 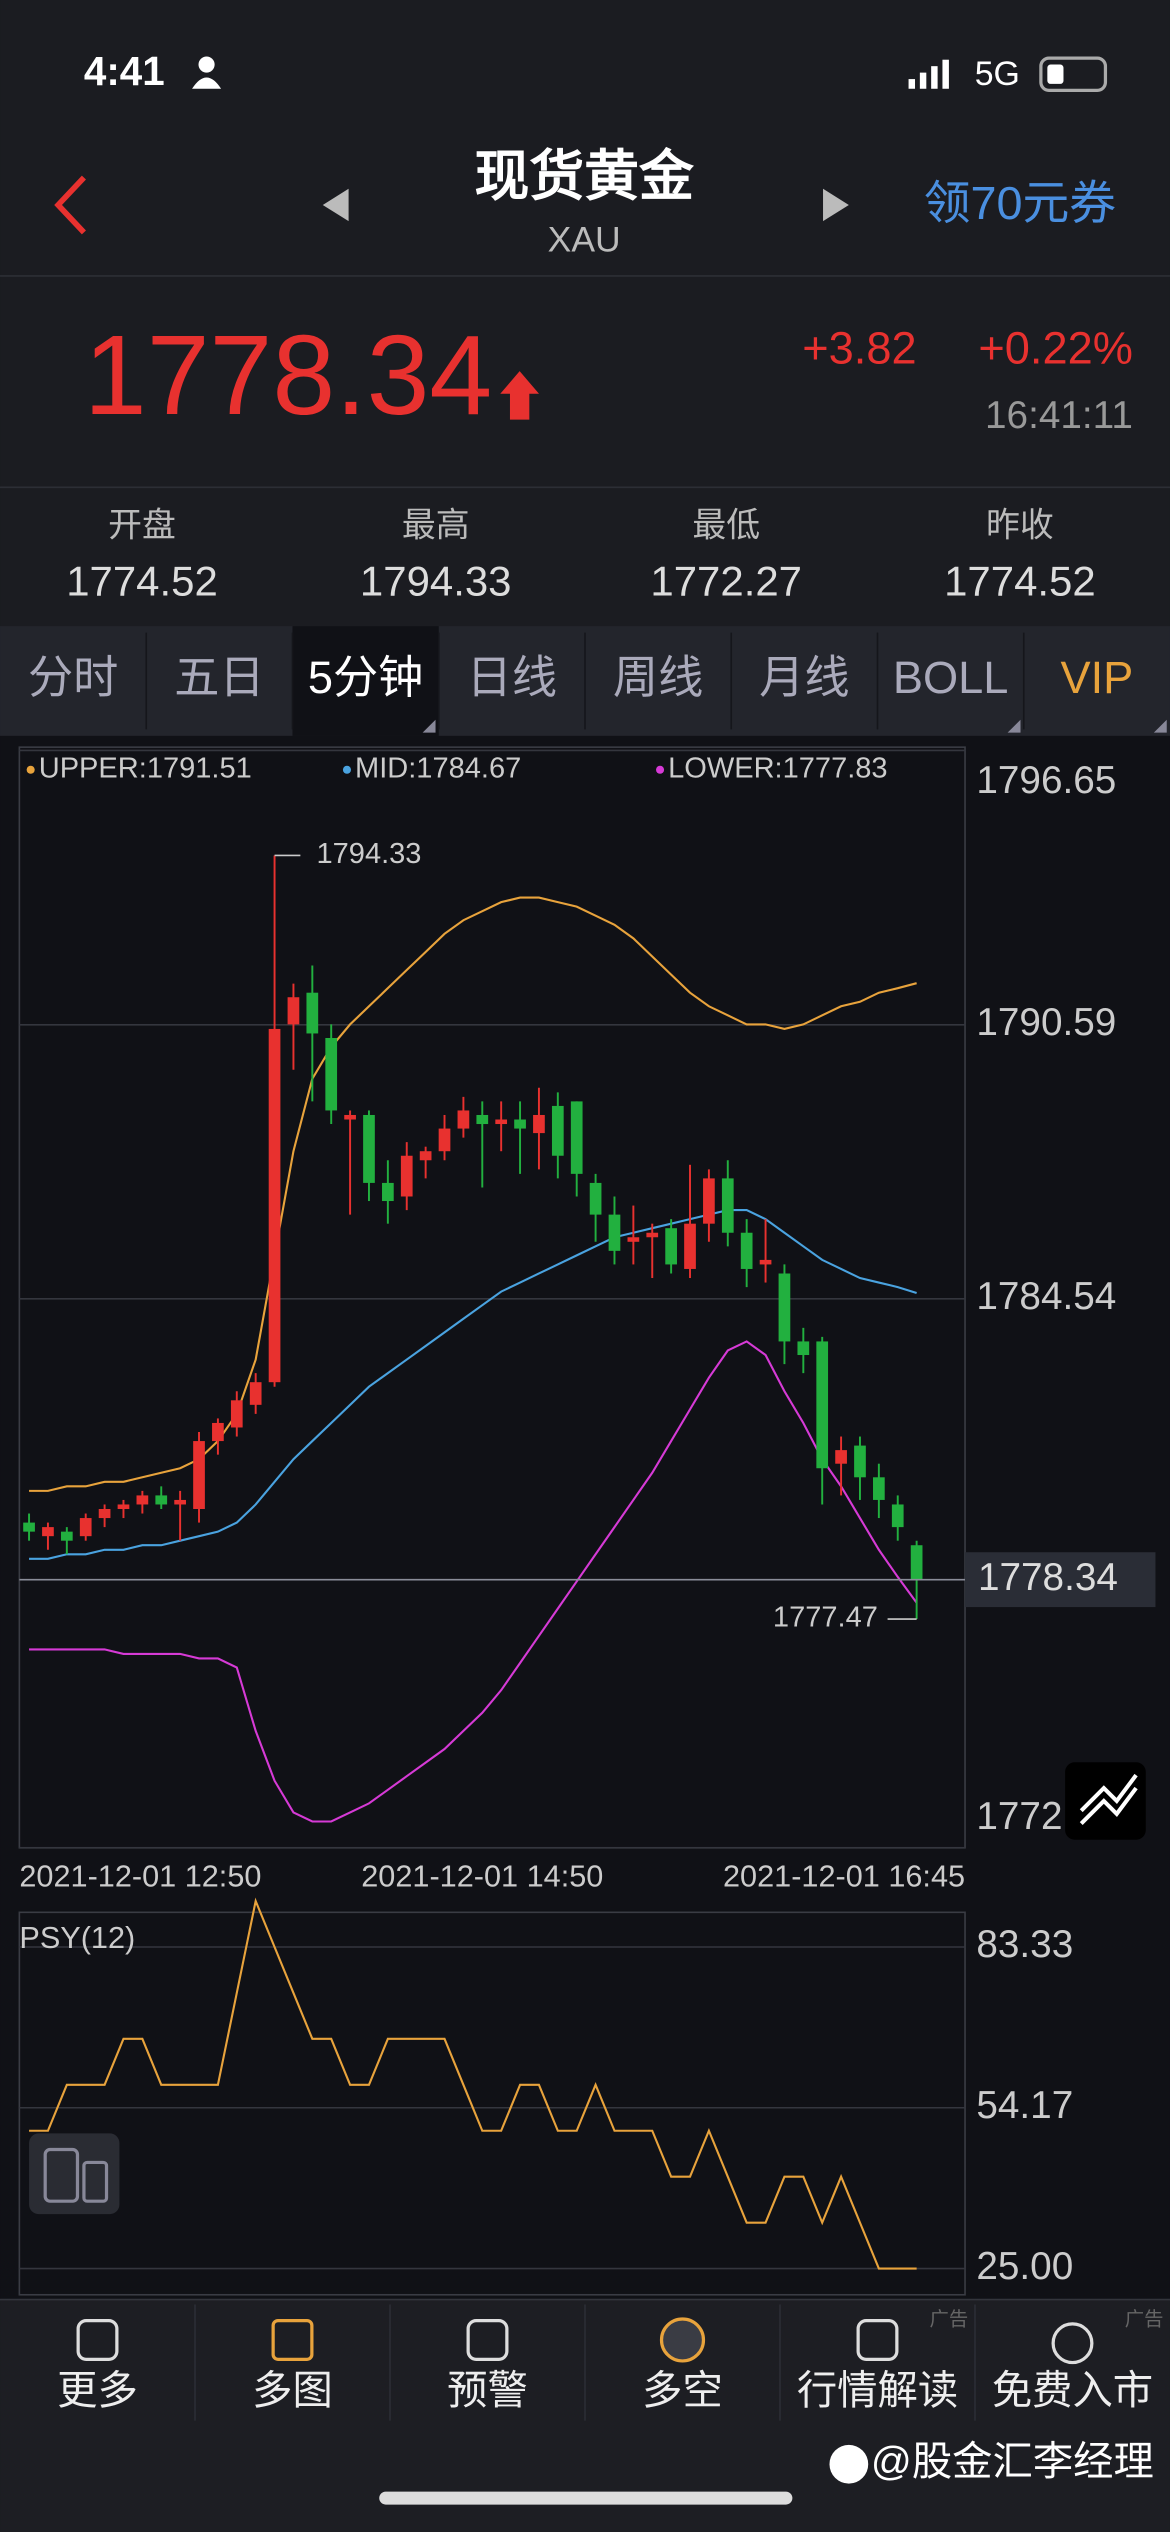 I want to click on home-indicator, so click(x=586, y=2498).